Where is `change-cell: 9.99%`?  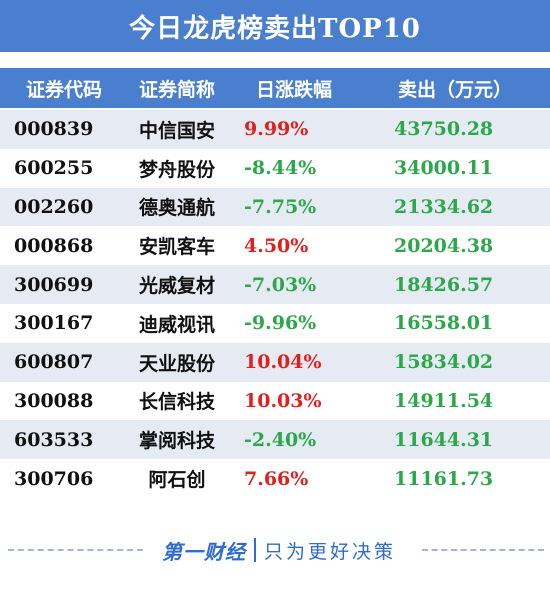 change-cell: 9.99% is located at coordinates (276, 129).